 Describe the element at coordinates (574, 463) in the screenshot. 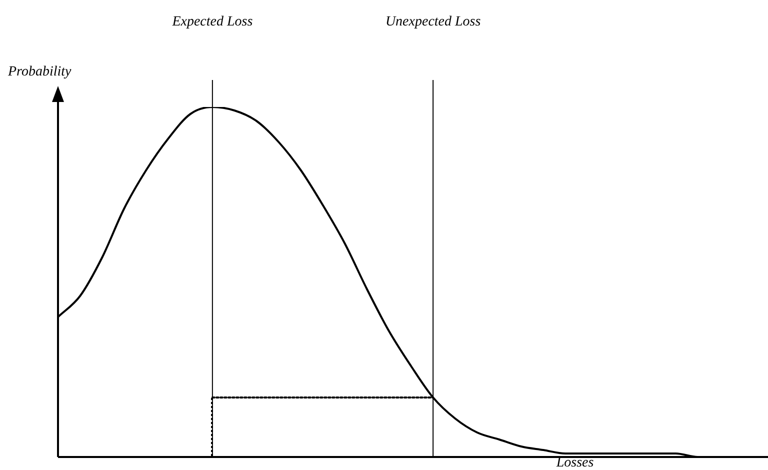

I see `x-axis-title: Losses` at that location.